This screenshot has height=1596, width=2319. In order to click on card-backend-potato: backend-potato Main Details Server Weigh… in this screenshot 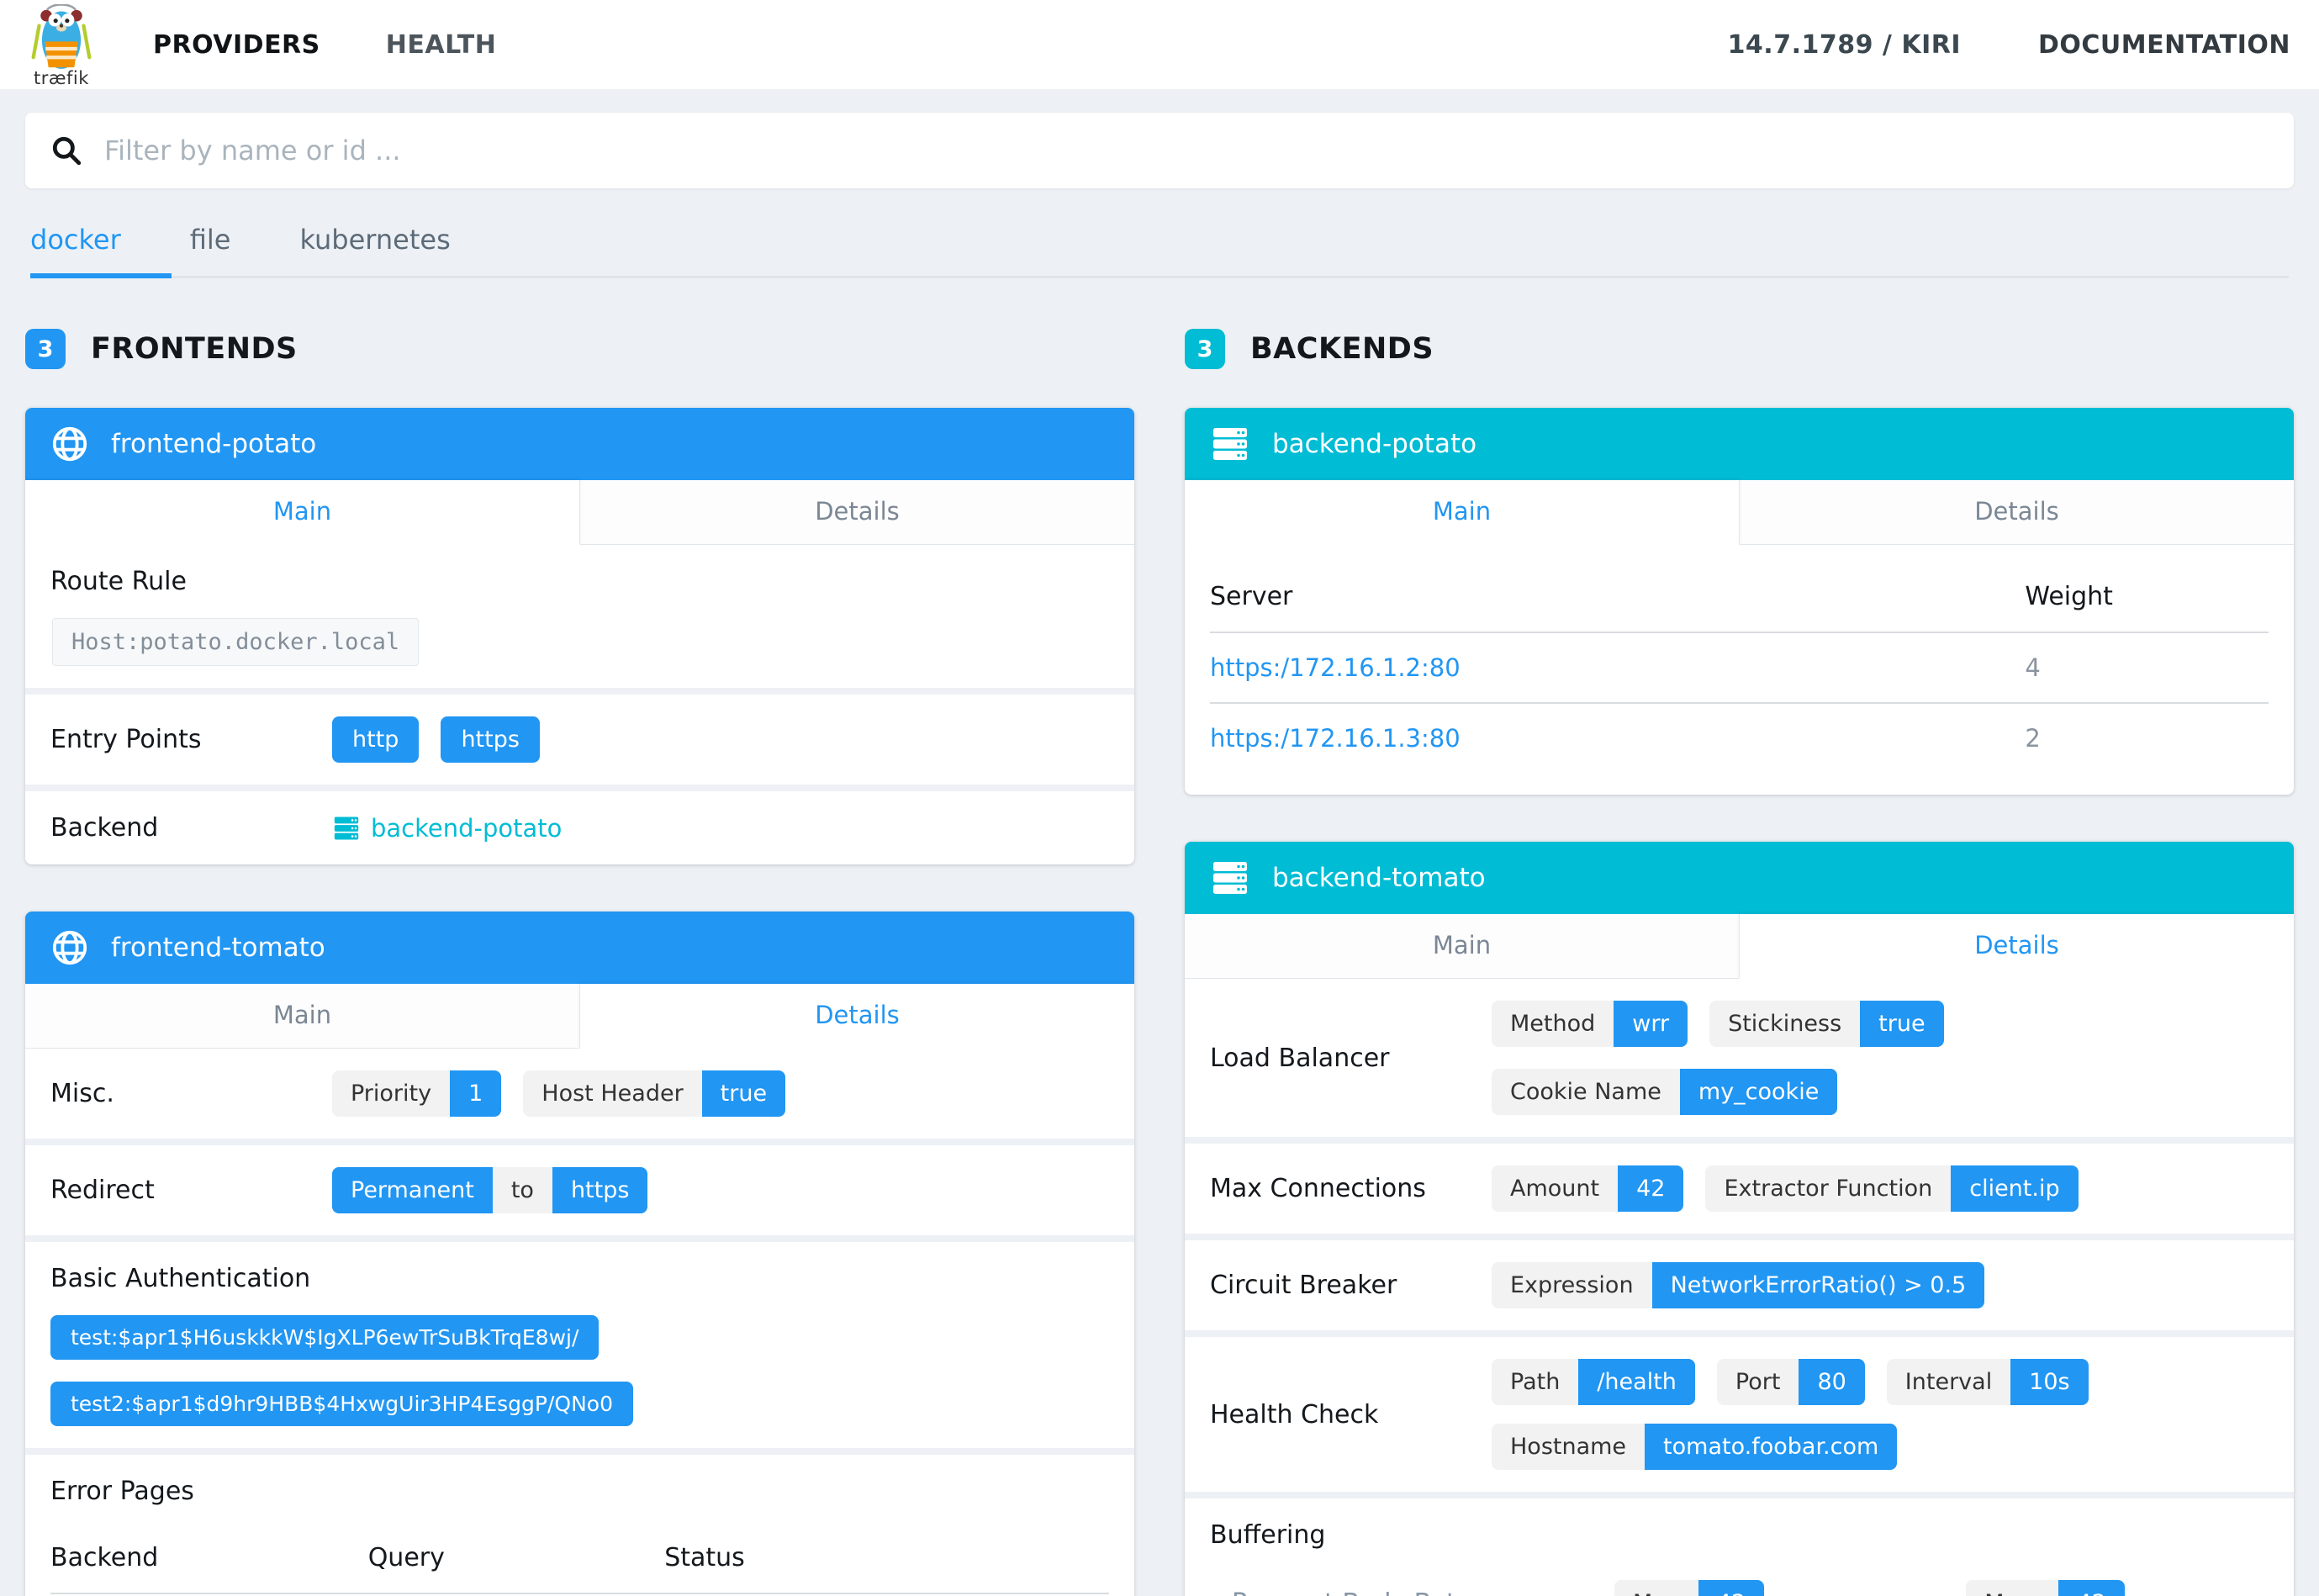, I will do `click(1739, 601)`.